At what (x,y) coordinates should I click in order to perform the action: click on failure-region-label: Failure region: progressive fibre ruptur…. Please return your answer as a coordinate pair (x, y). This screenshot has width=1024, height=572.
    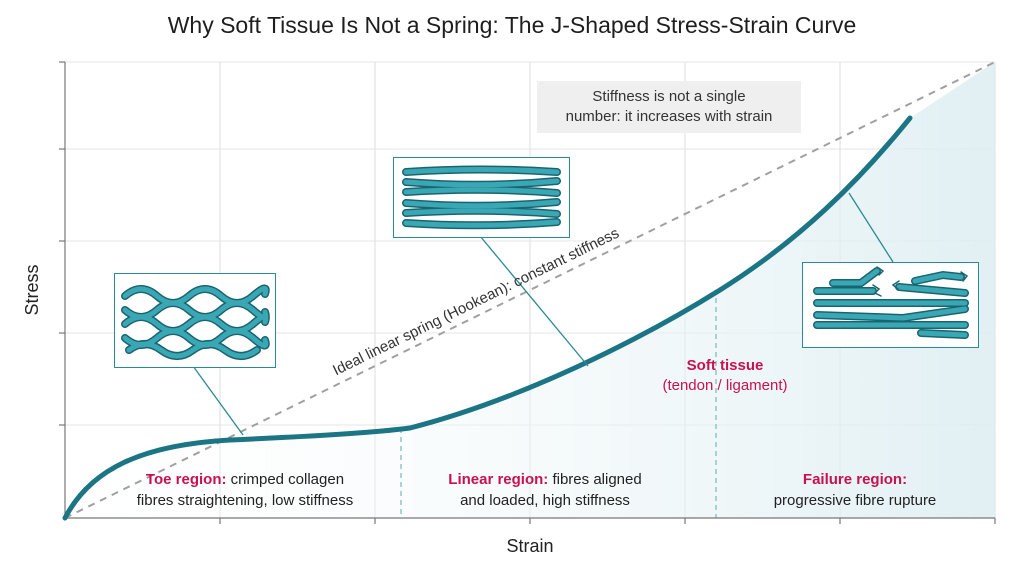
    Looking at the image, I should click on (855, 490).